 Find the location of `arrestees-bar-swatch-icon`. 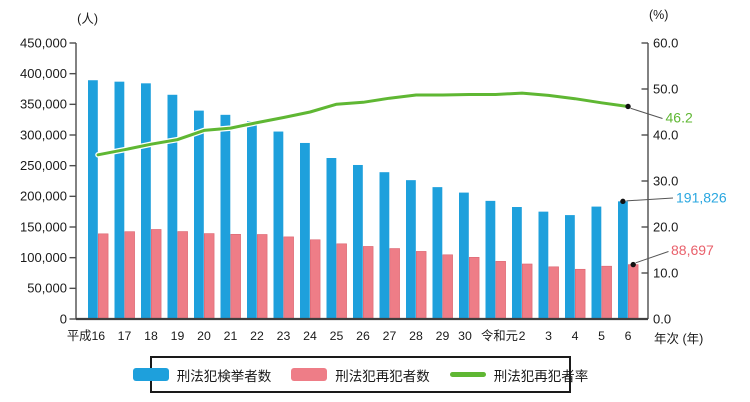

arrestees-bar-swatch-icon is located at coordinates (150, 374).